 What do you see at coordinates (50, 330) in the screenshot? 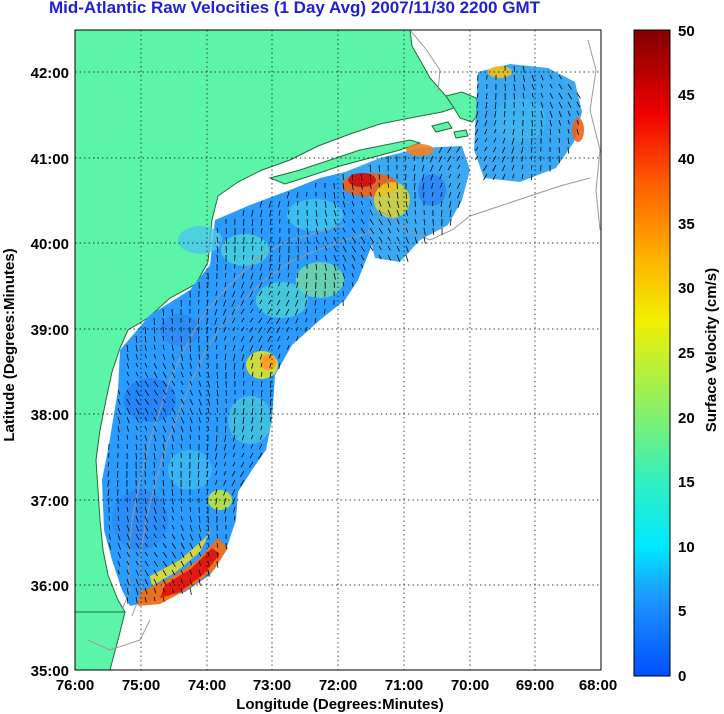
I see `y-tick-label: 39:00` at bounding box center [50, 330].